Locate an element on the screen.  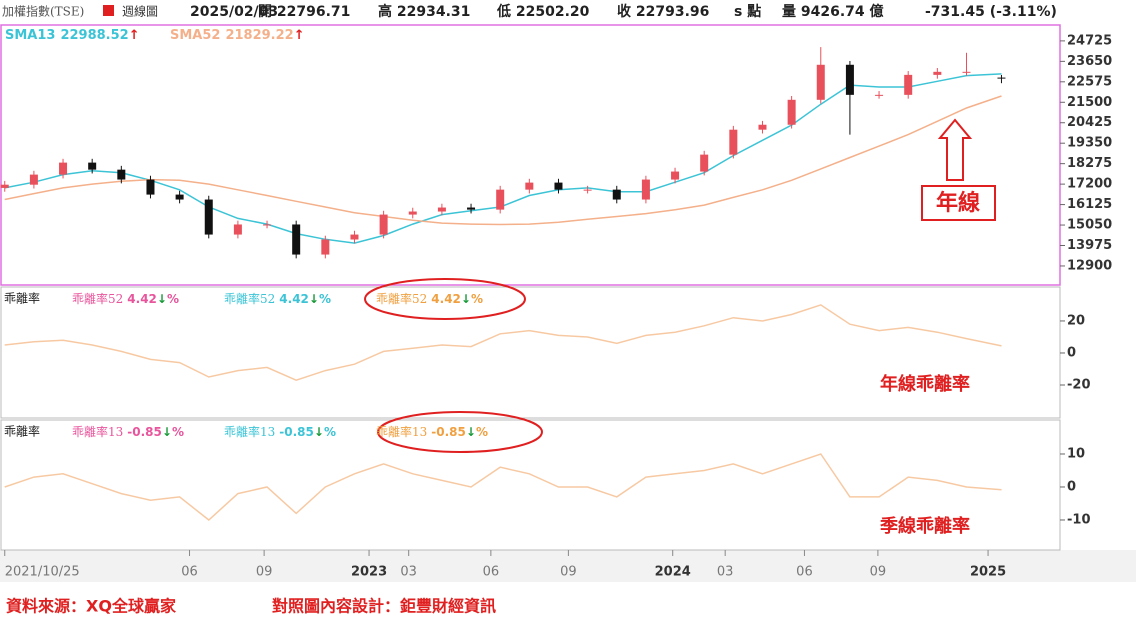
footer-design: 對照圖內容設計：鉅豐財經資訊 is located at coordinates (384, 606).